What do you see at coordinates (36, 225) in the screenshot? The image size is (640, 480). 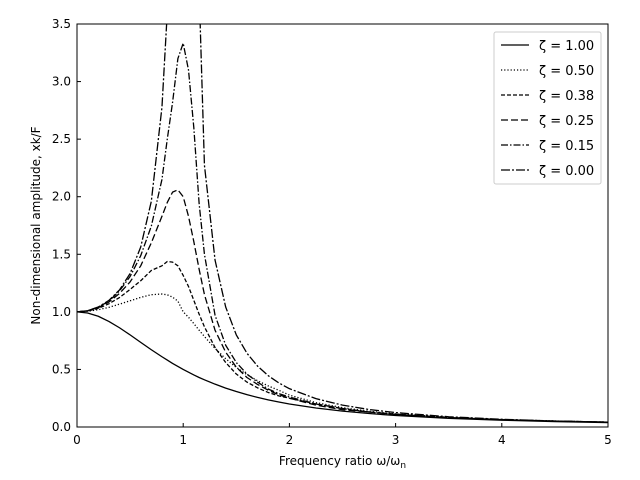 I see `y-axis-label: Non-dimensional amplitude, xk/F` at bounding box center [36, 225].